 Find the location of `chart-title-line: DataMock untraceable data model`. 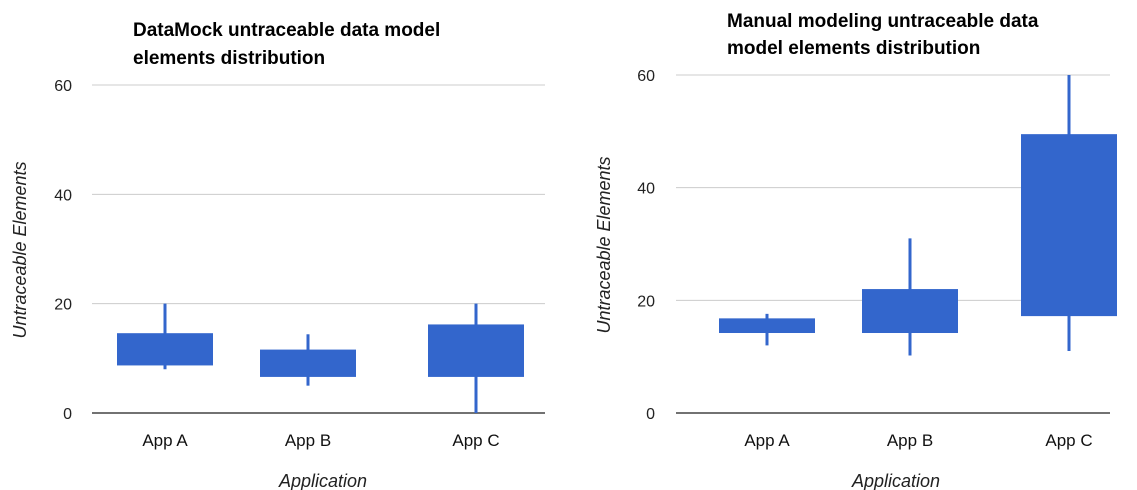

chart-title-line: DataMock untraceable data model is located at coordinates (286, 30).